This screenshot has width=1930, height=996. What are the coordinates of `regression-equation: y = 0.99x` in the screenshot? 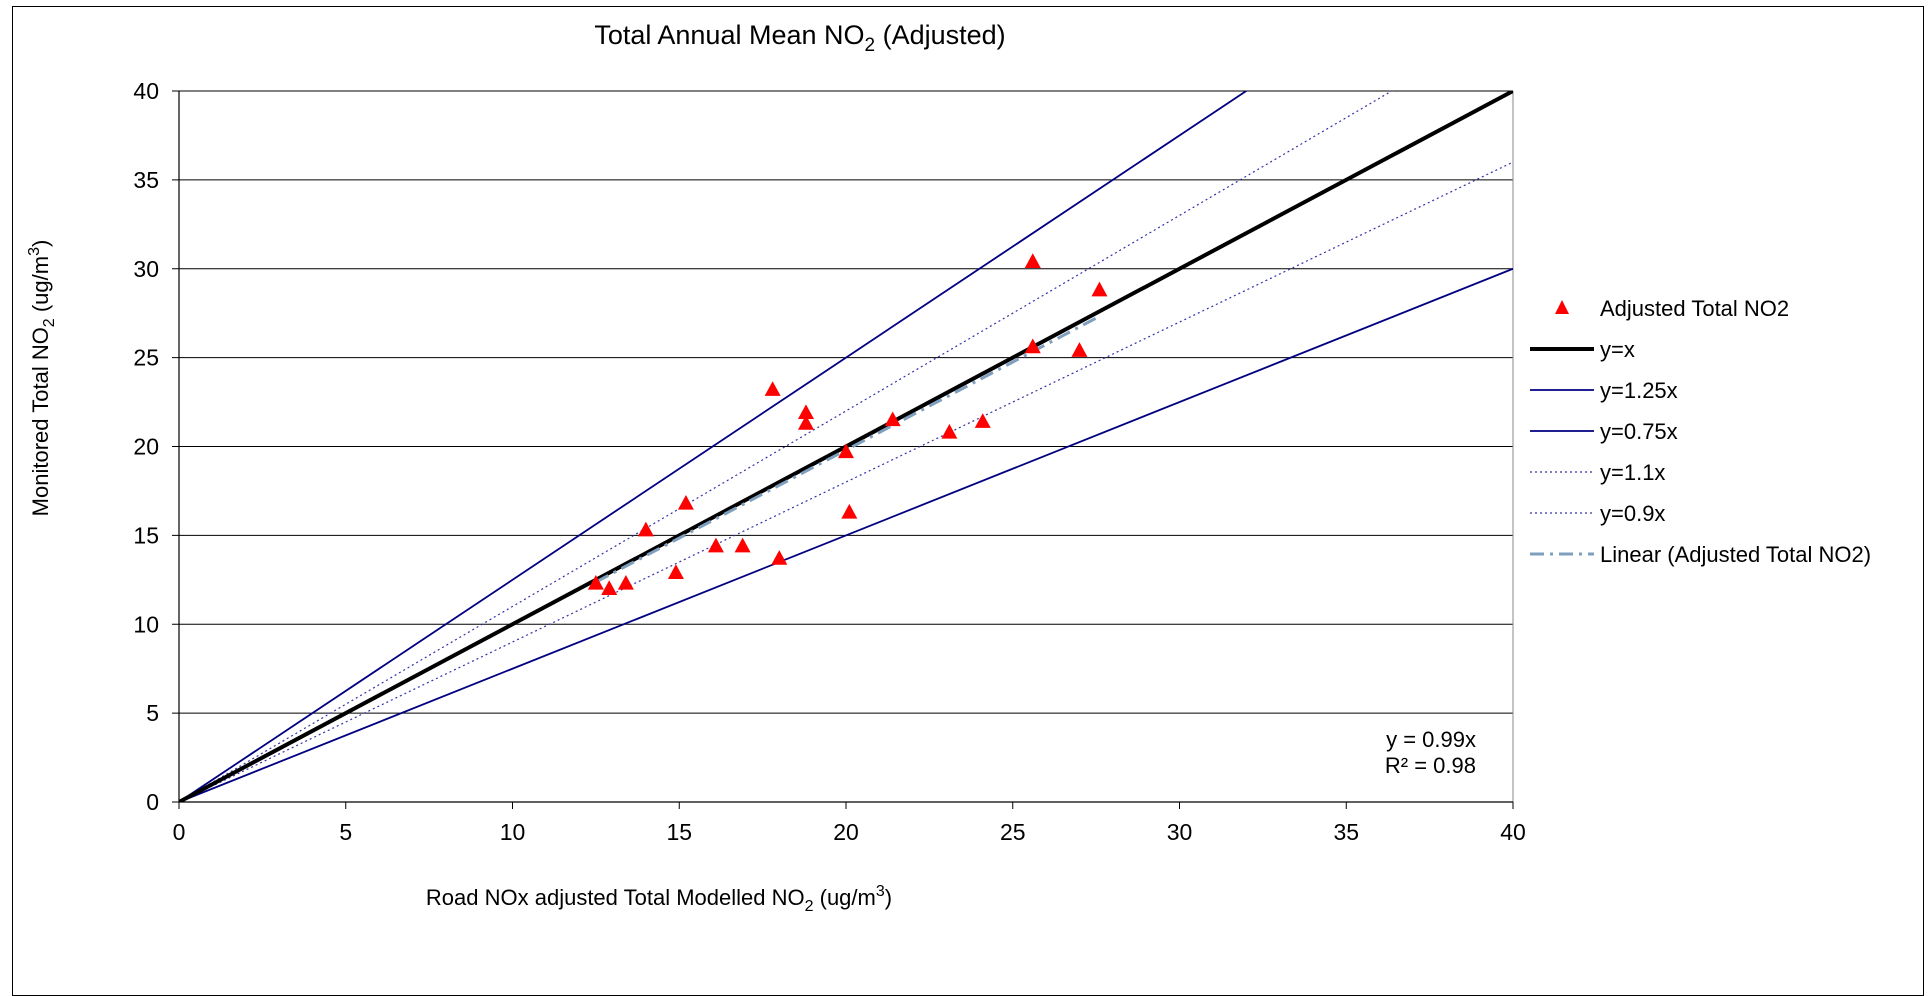 It's located at (1431, 739).